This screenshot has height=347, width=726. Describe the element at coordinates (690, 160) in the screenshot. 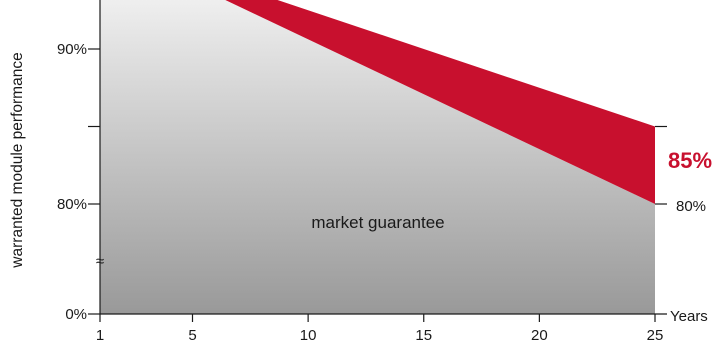

I see `highlight-value-label: 85%` at that location.